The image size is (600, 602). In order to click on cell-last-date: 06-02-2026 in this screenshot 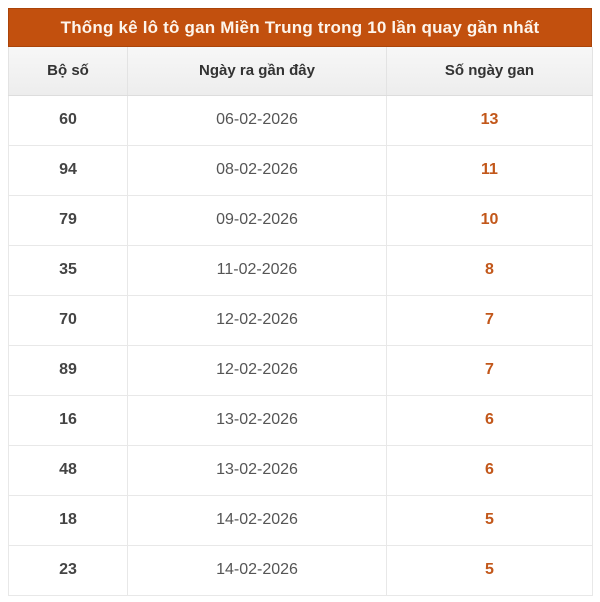, I will do `click(257, 120)`.